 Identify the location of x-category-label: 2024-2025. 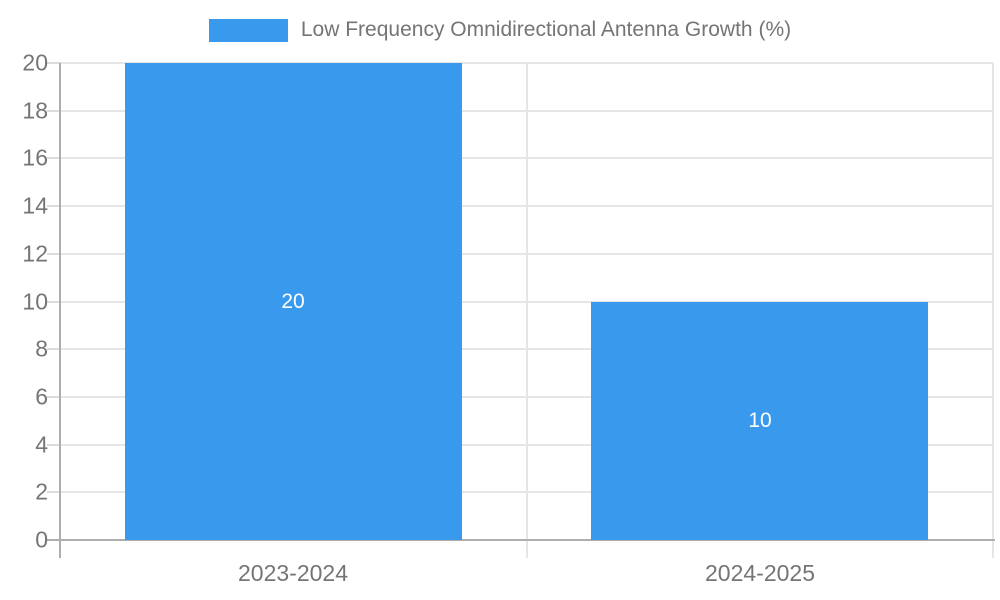
(760, 573).